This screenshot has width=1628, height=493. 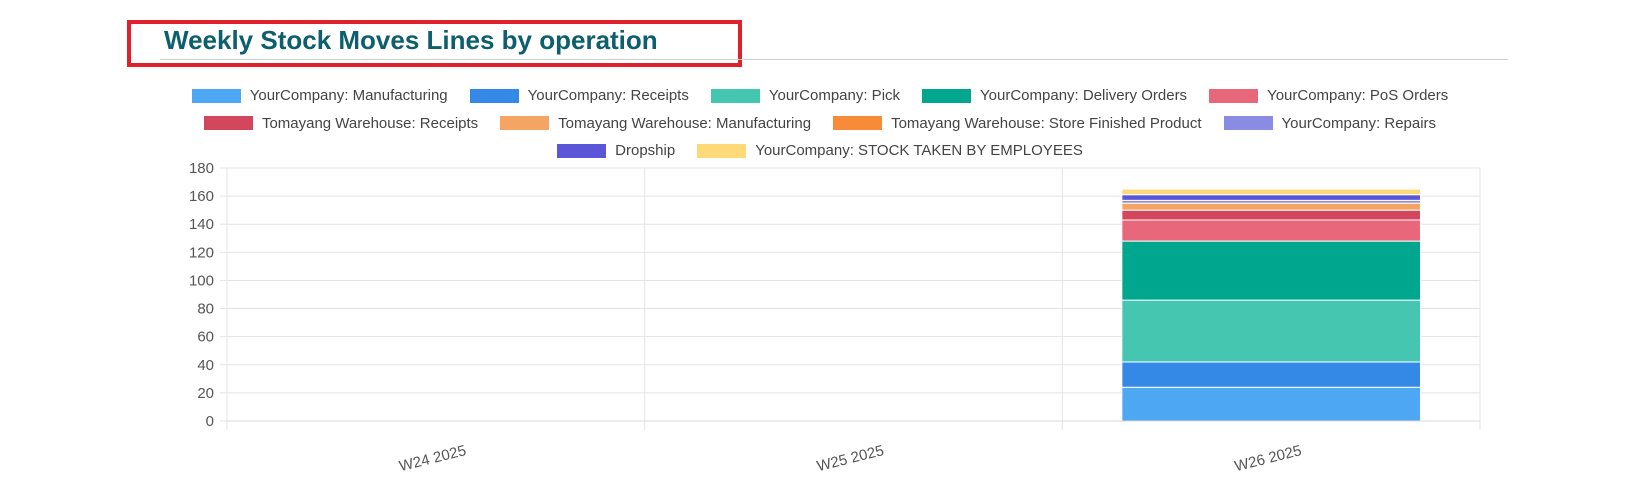 I want to click on x-tick-label: W25 2025, so click(x=850, y=458).